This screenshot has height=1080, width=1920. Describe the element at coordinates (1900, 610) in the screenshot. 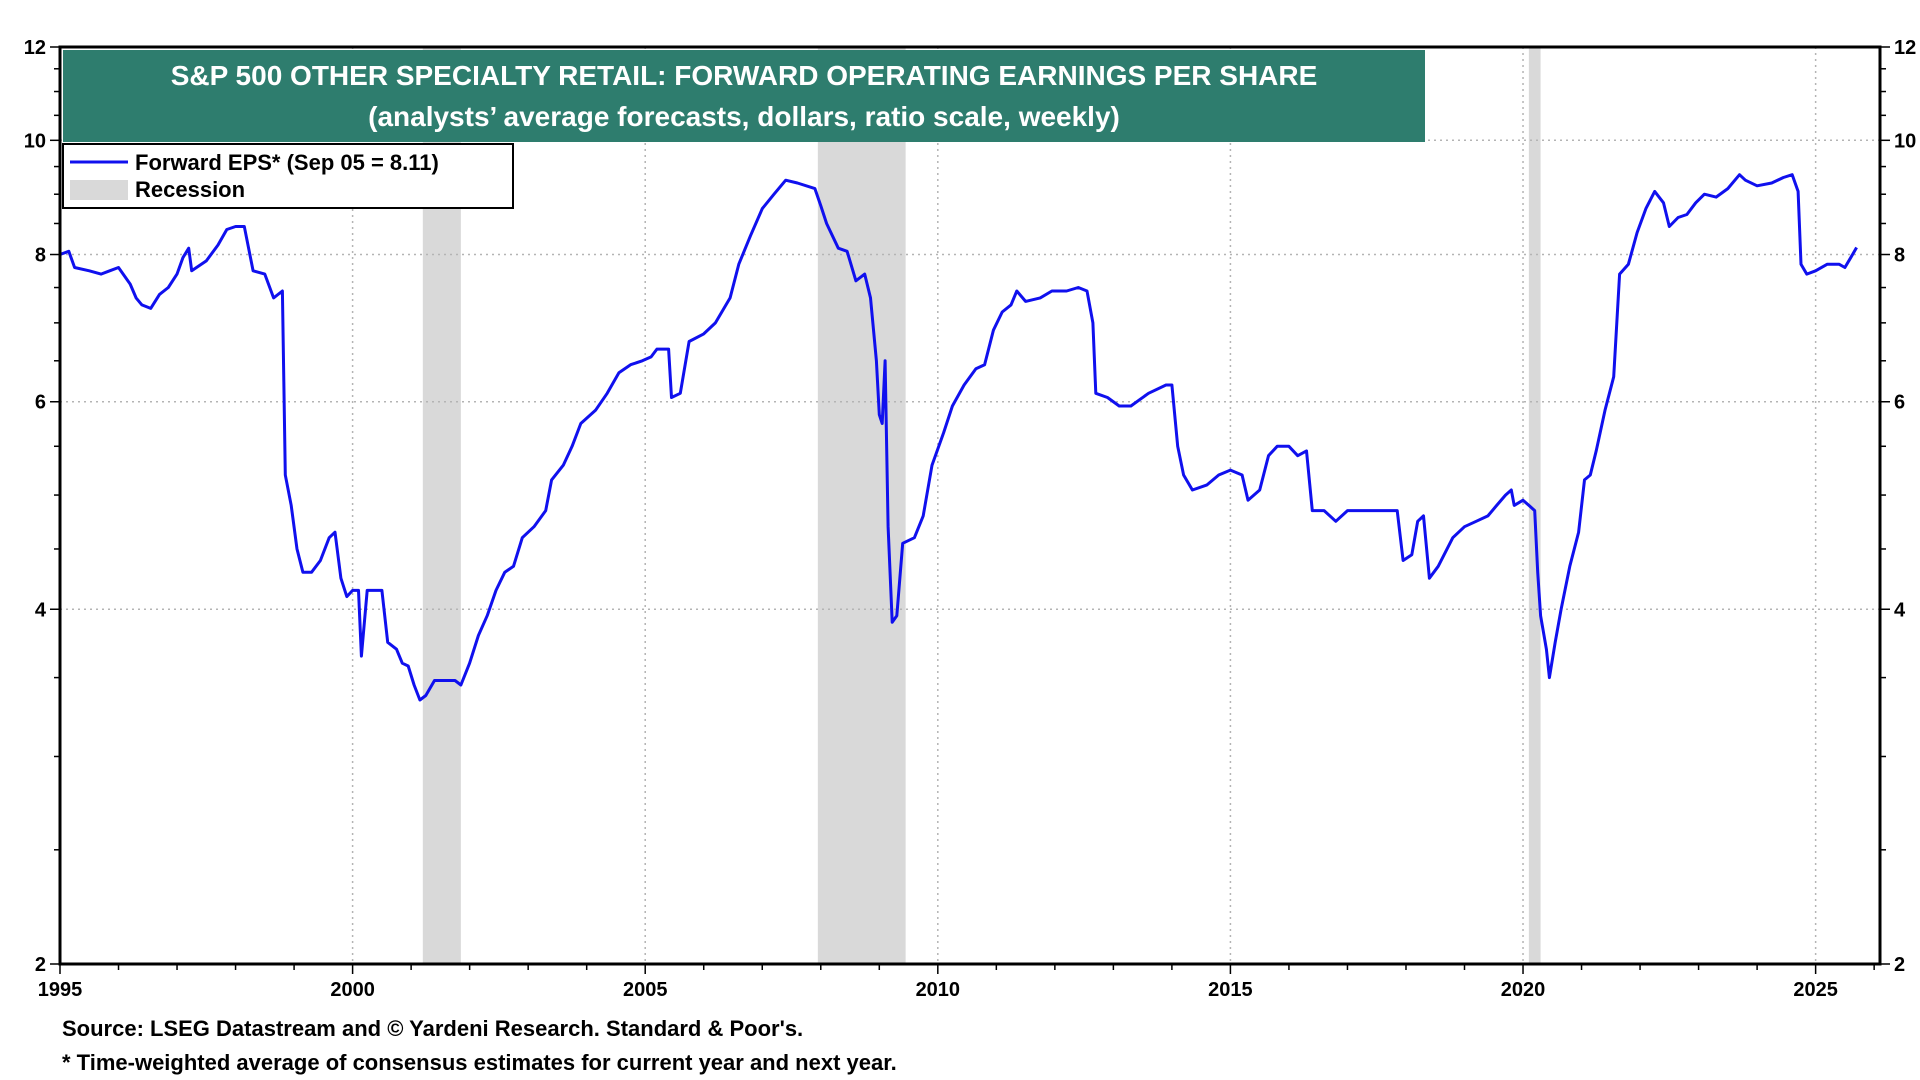

I see `y-tick-label-right-4: 4` at that location.